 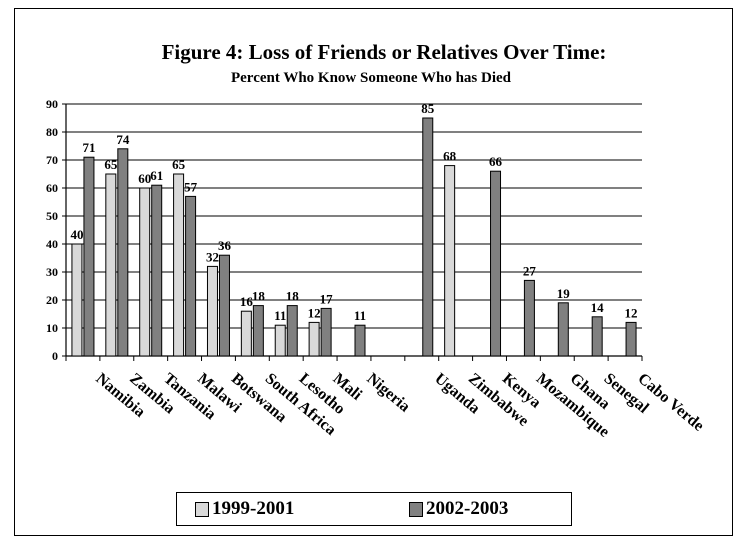 What do you see at coordinates (212, 256) in the screenshot?
I see `data-label: 32` at bounding box center [212, 256].